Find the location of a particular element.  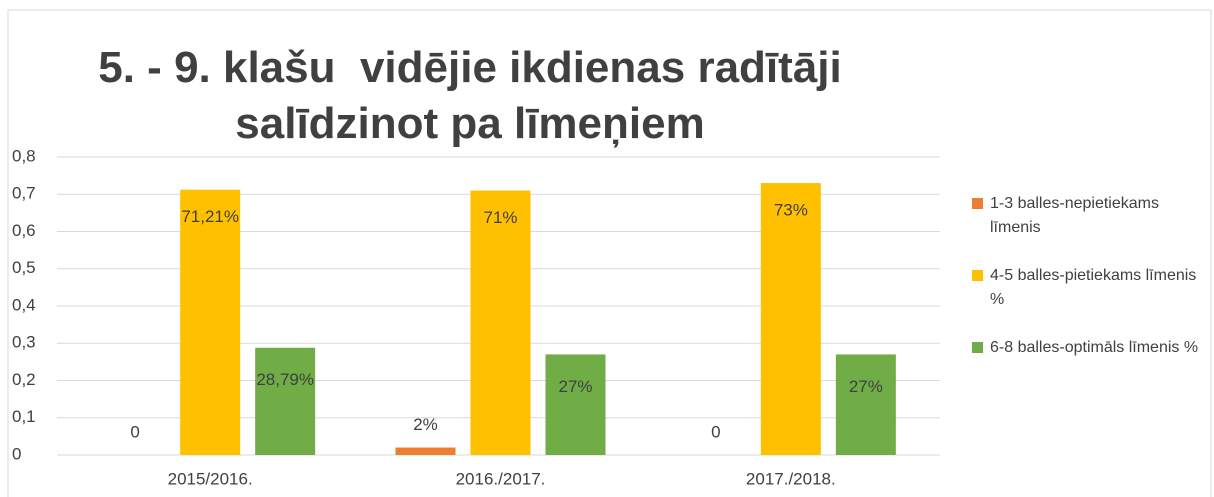

data-label: 28,79% is located at coordinates (285, 379).